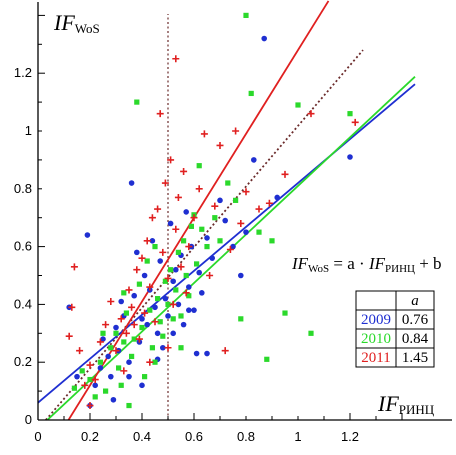 The width and height of the screenshot is (456, 455). I want to click on coefficient-table: a 2009 0.76 2010 0.84 2011 1.45, so click(395, 329).